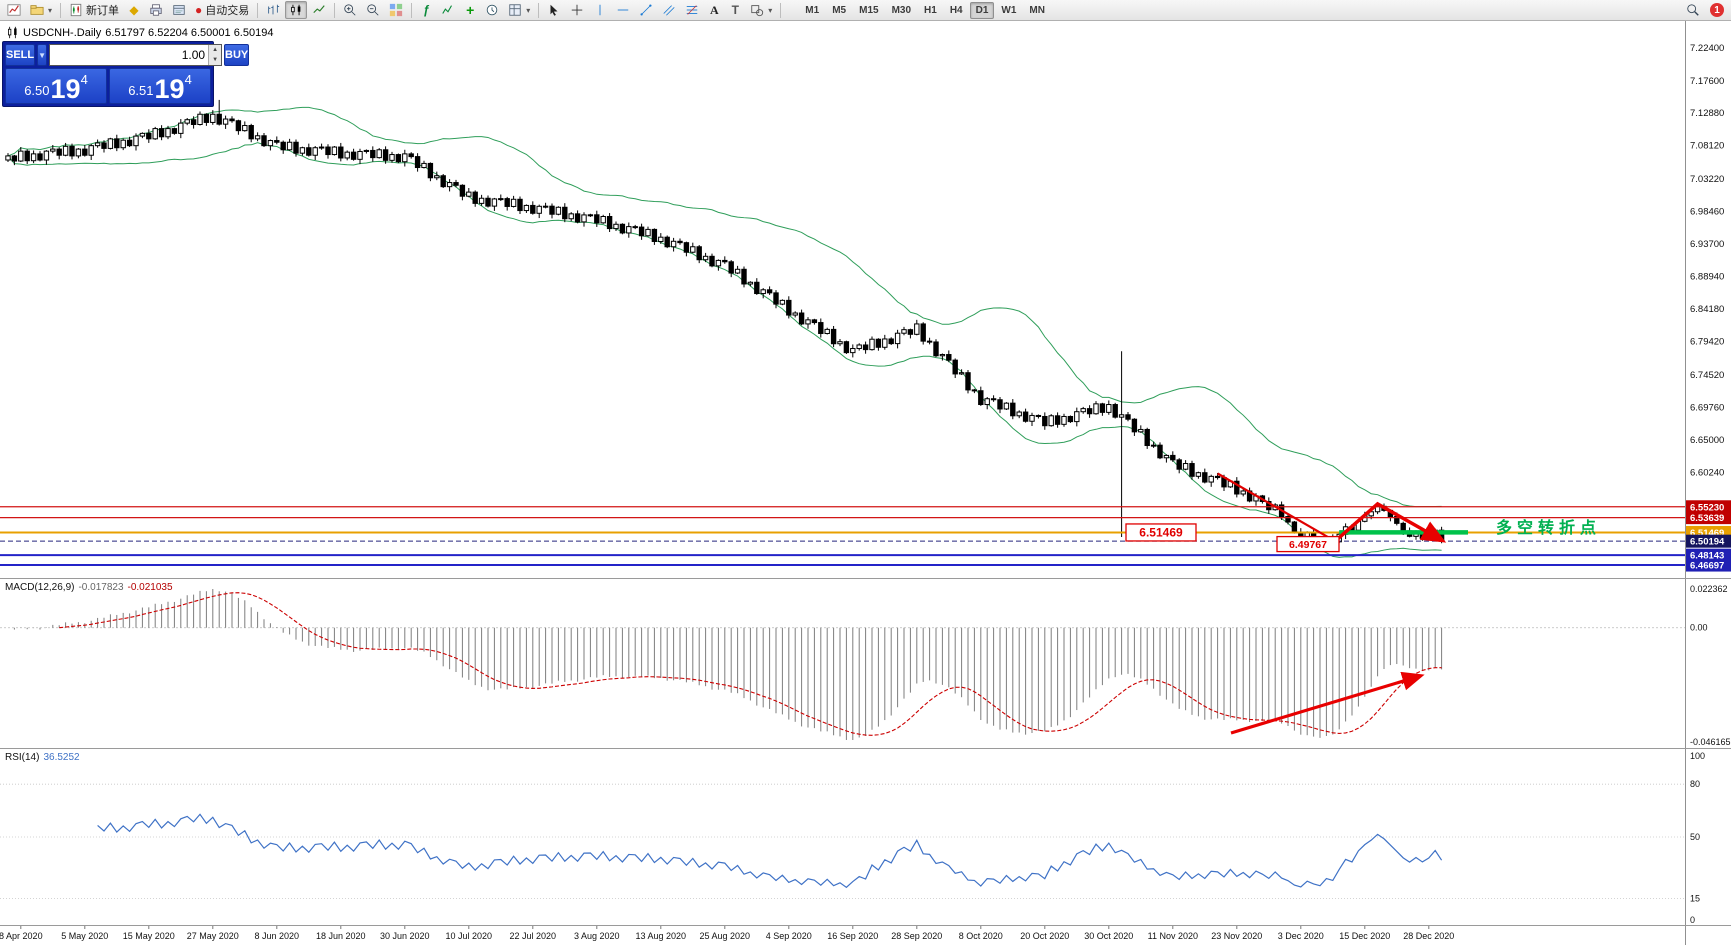 The height and width of the screenshot is (945, 1731). Describe the element at coordinates (37, 90) in the screenshot. I see `bid-prefix: 6.50` at that location.